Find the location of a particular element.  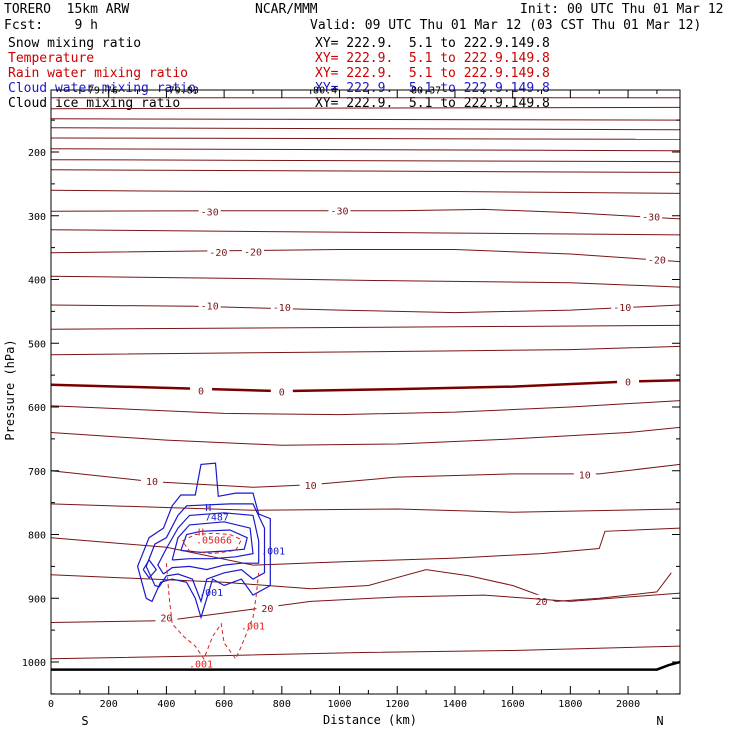

x-tick-label: 1800 is located at coordinates (570, 704).